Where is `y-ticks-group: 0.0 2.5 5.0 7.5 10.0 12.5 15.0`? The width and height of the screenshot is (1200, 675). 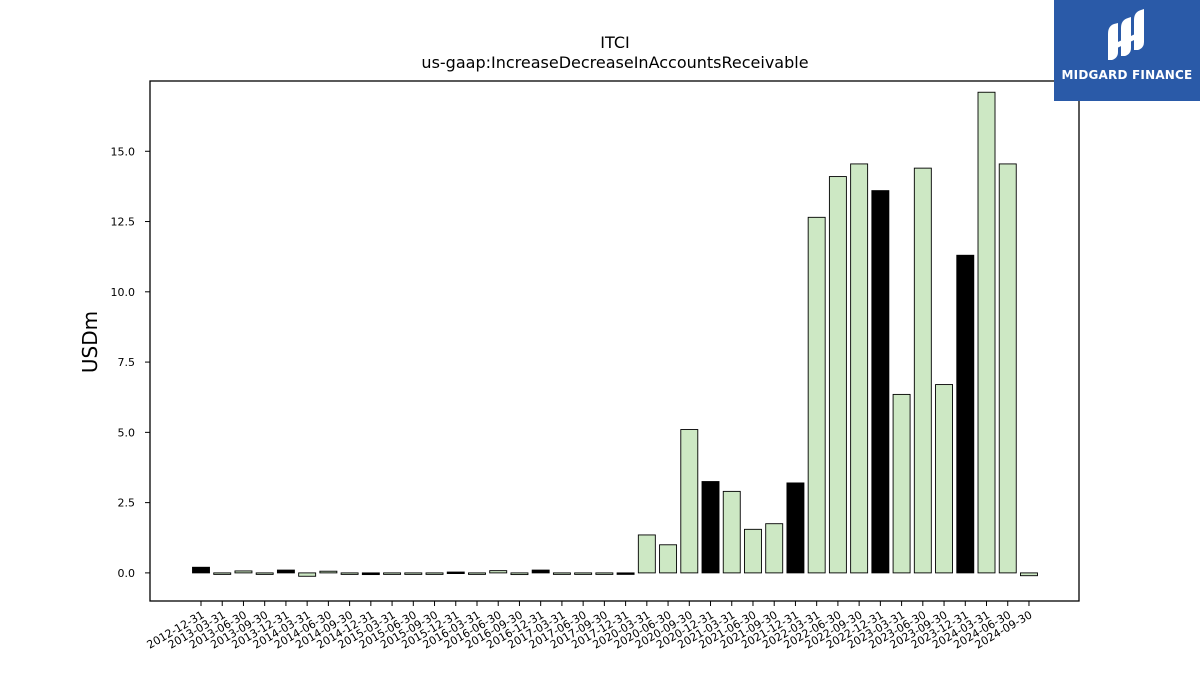 y-ticks-group: 0.0 2.5 5.0 7.5 10.0 12.5 15.0 is located at coordinates (130, 362).